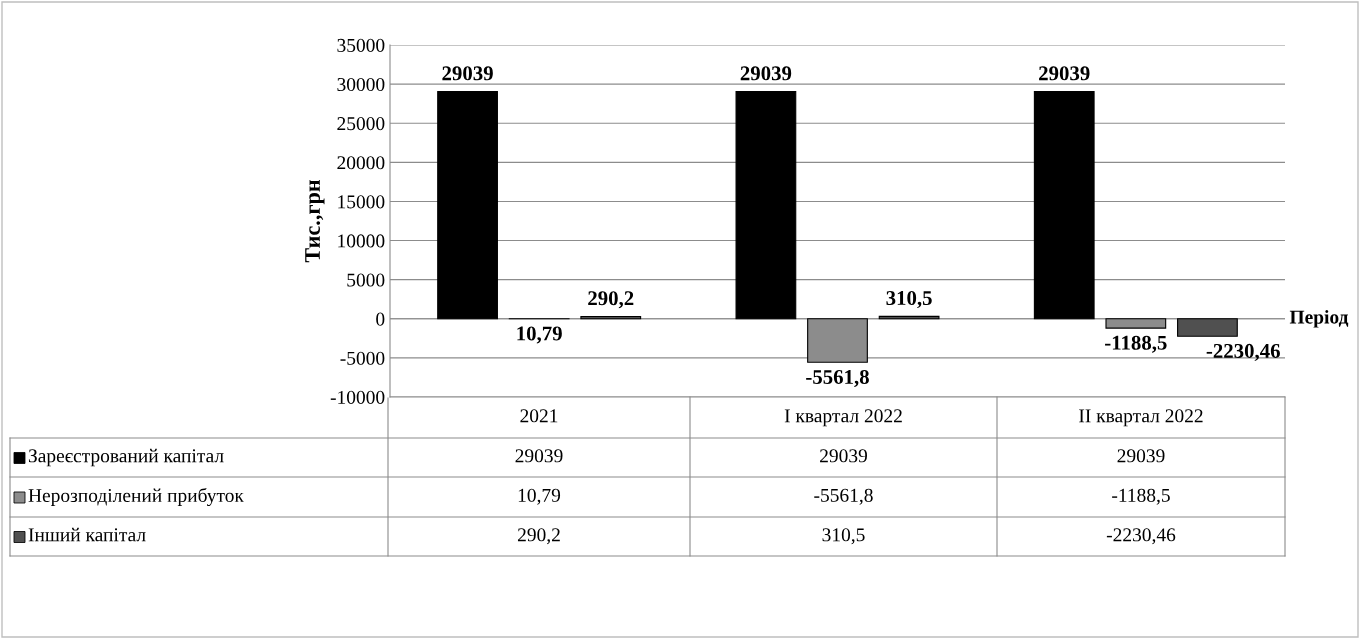  Describe the element at coordinates (1141, 496) in the screenshot. I see `data-label: -1188,5` at that location.